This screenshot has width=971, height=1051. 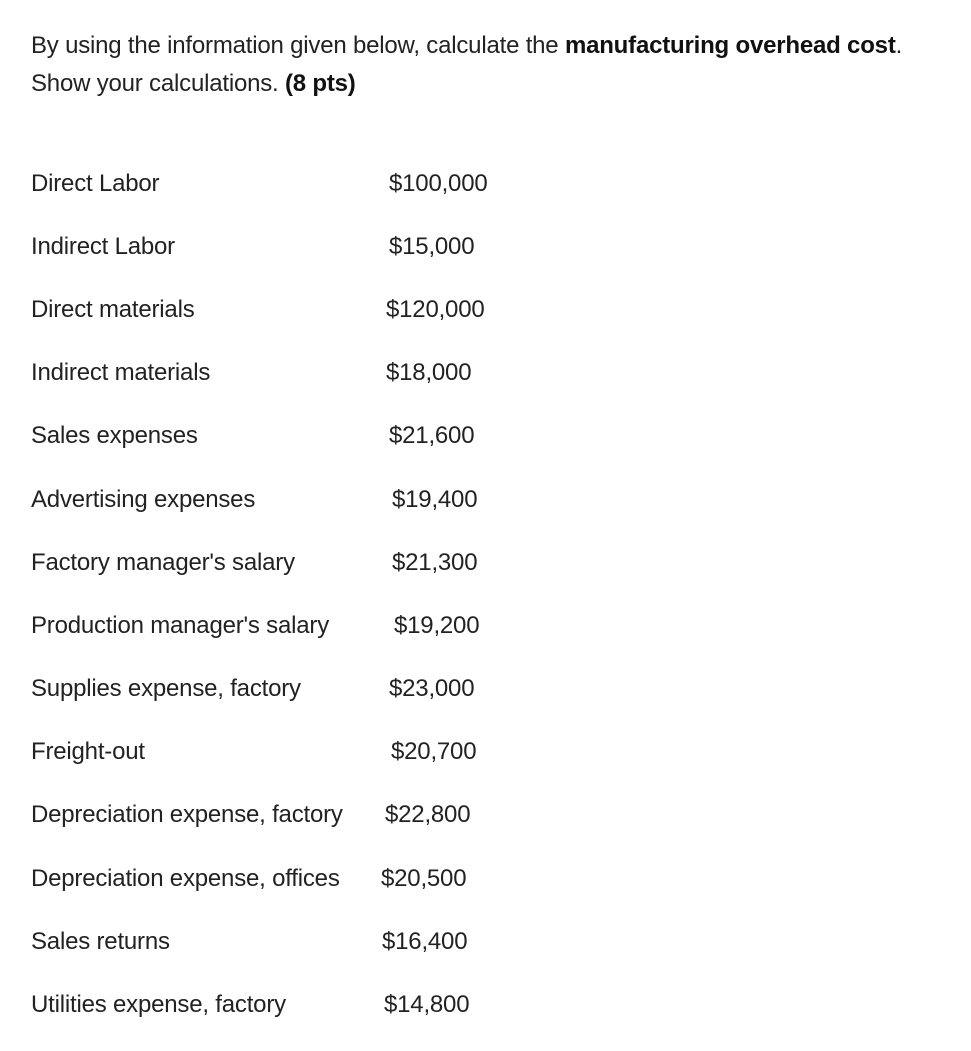 I want to click on question-points: (8 pts), so click(x=320, y=83).